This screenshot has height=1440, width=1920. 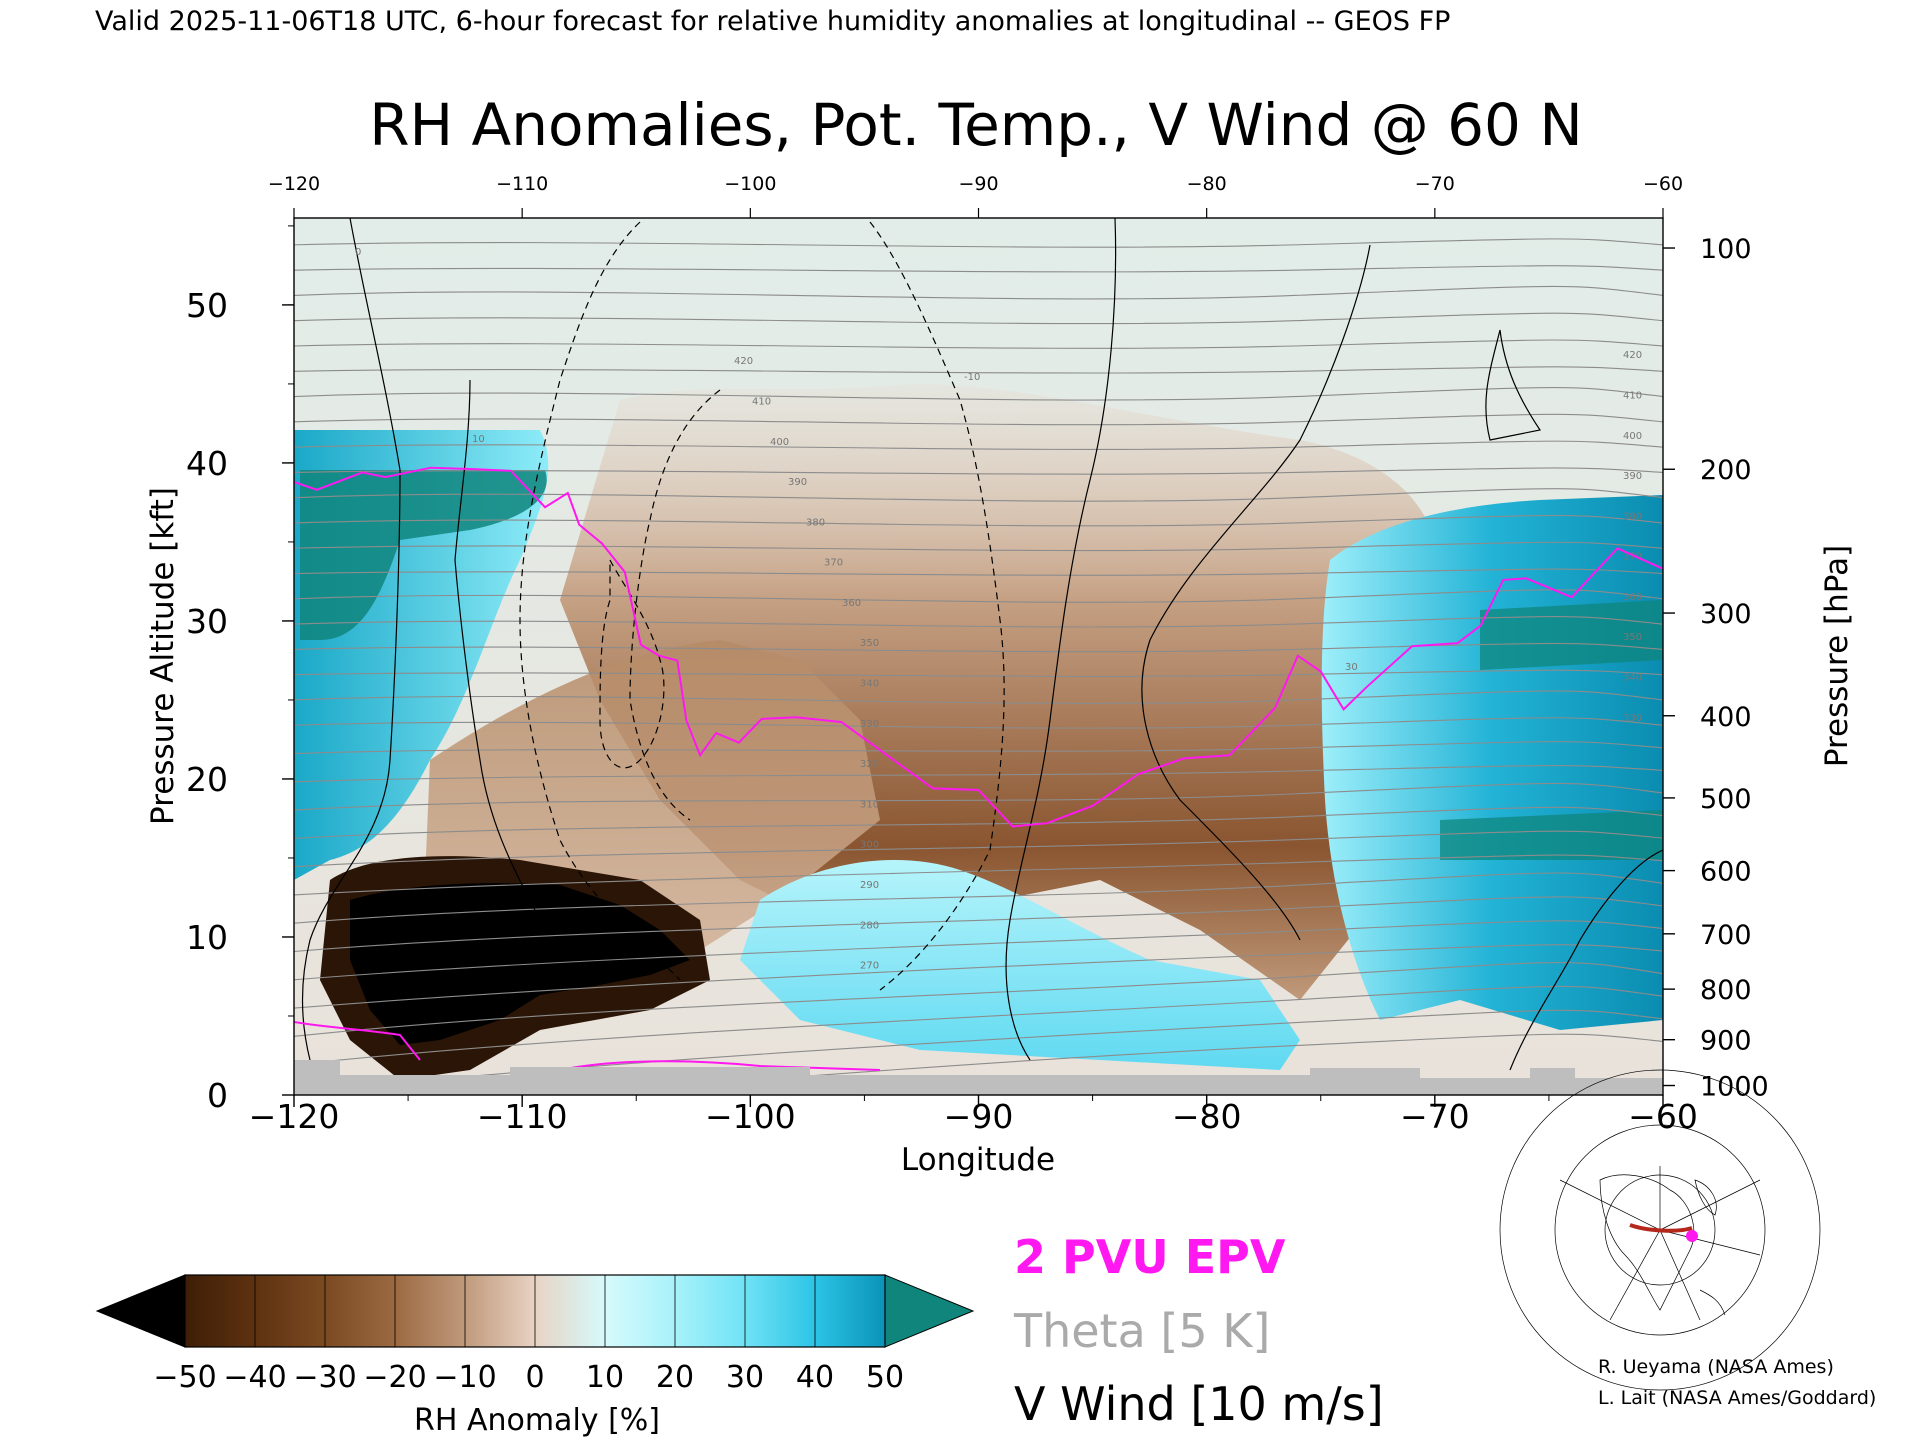 I want to click on moist-anomaly-right, so click(x=1492, y=762).